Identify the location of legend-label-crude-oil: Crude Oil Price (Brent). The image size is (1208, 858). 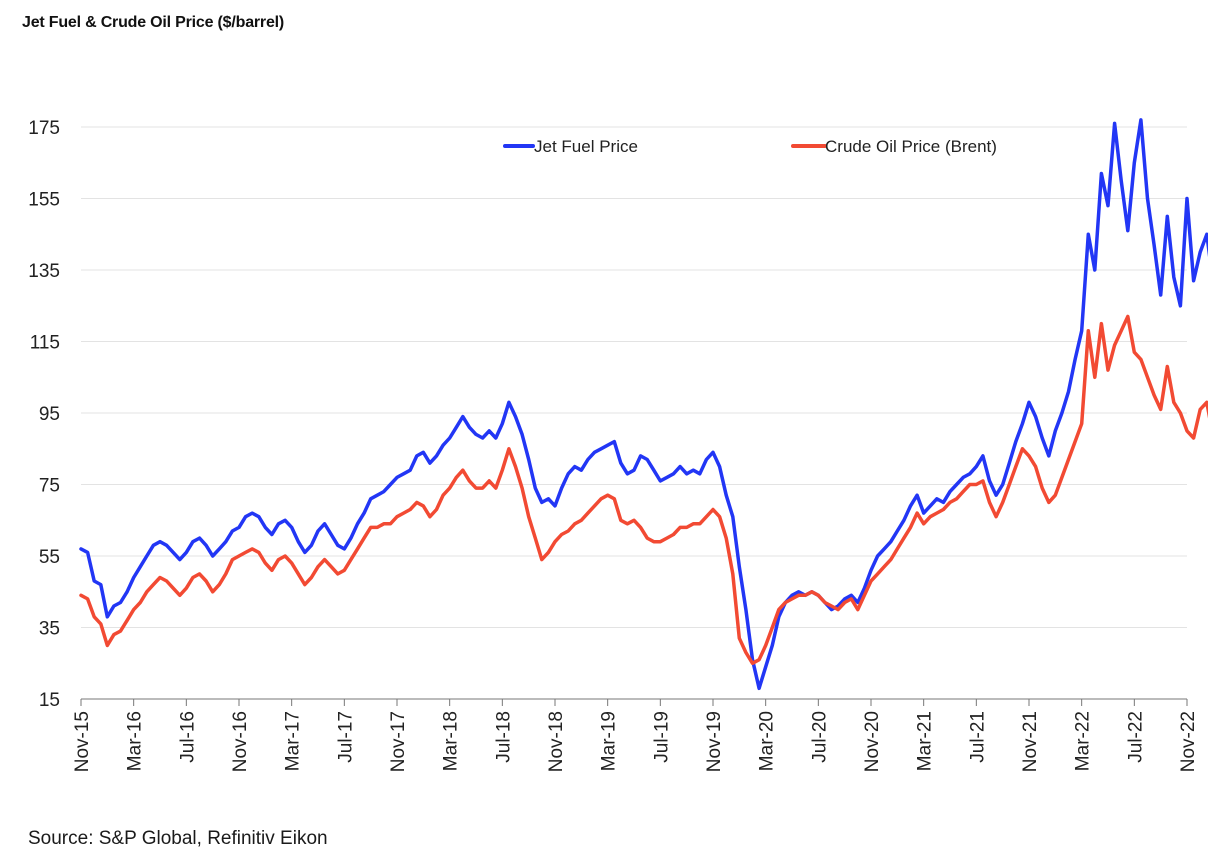
(911, 146).